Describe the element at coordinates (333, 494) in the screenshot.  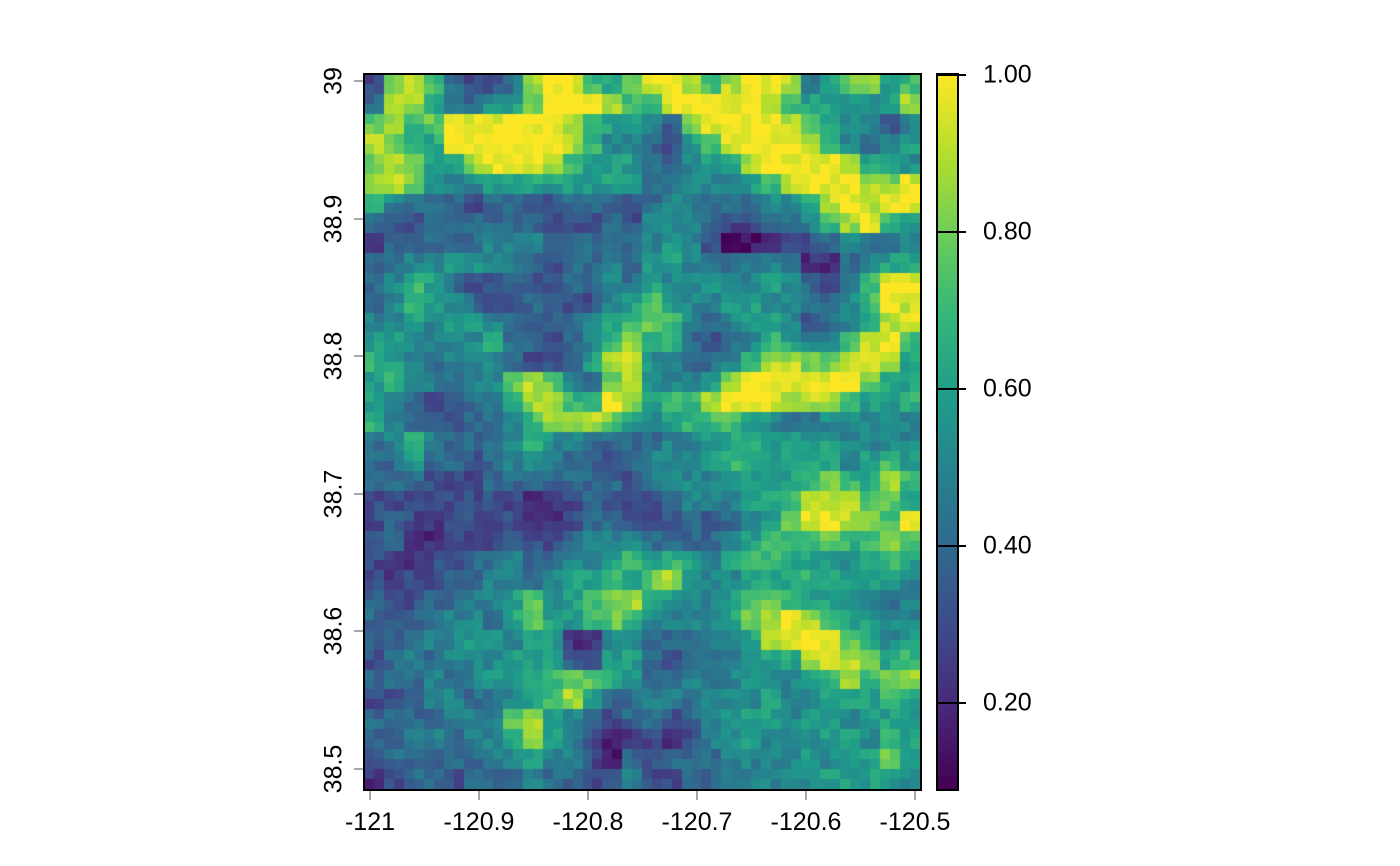
I see `y-axis-tick-label: 38.7` at that location.